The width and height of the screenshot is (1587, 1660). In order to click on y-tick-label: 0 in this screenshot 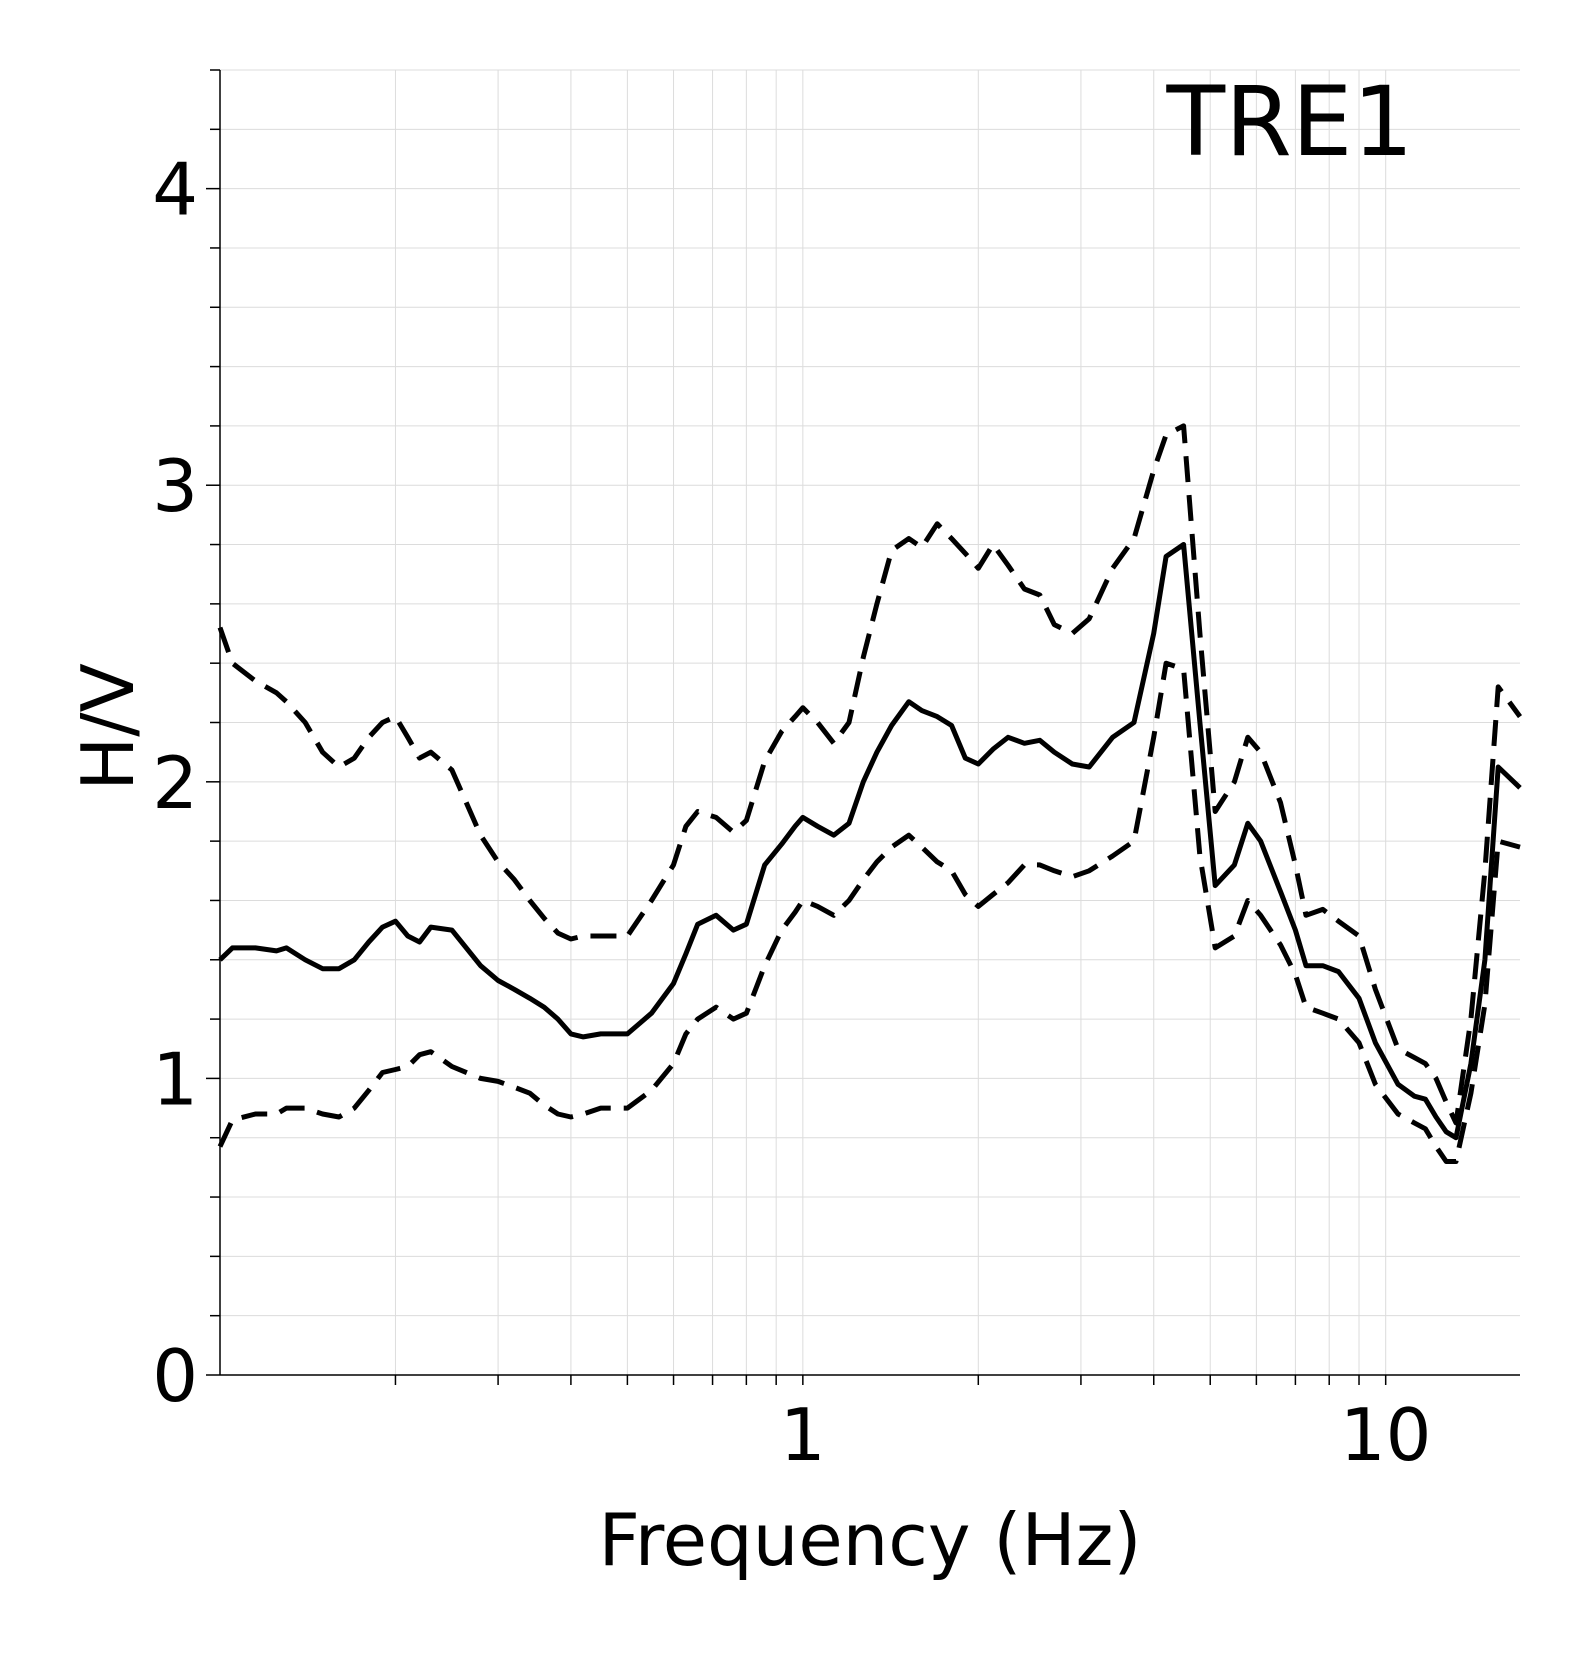, I will do `click(175, 1376)`.